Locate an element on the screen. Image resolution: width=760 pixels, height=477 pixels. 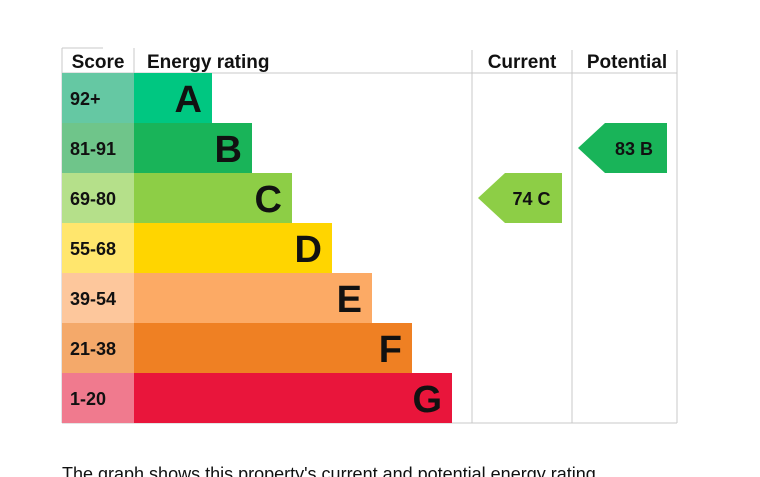
score-cell-c is located at coordinates (98, 198).